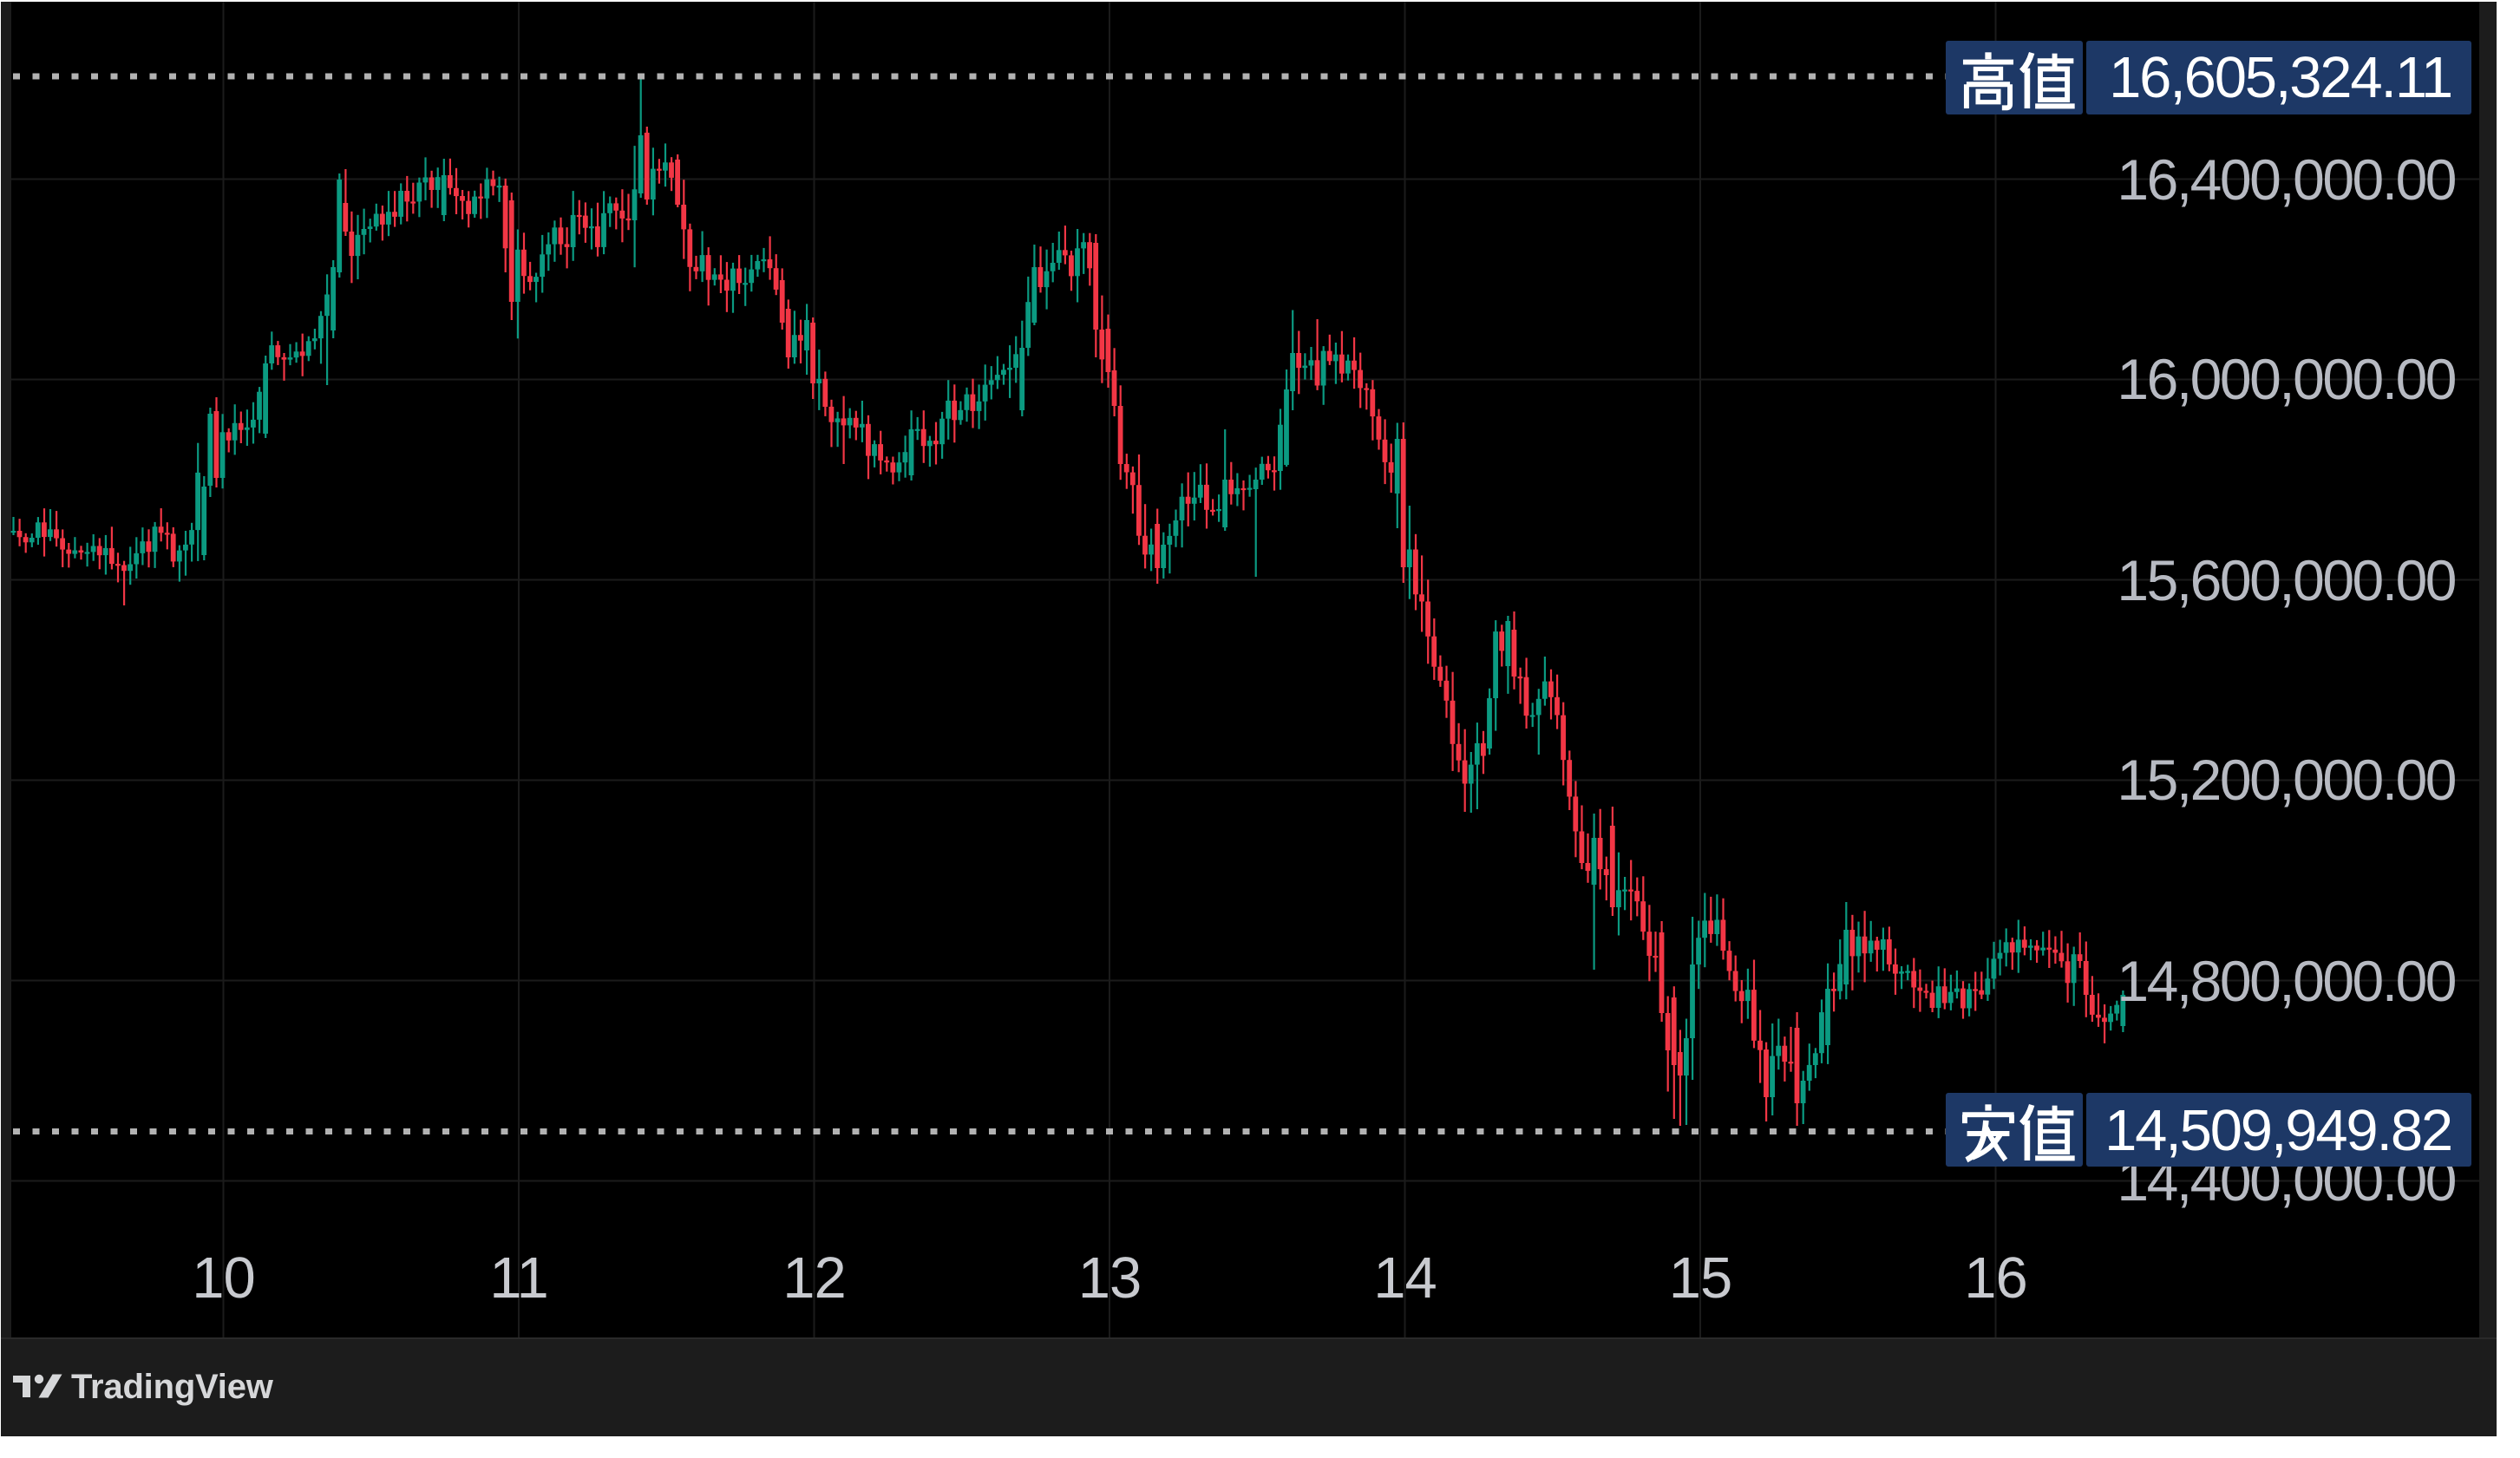 This screenshot has width=2520, height=1458. I want to click on svg-text: 16,000,000.00, so click(2286, 379).